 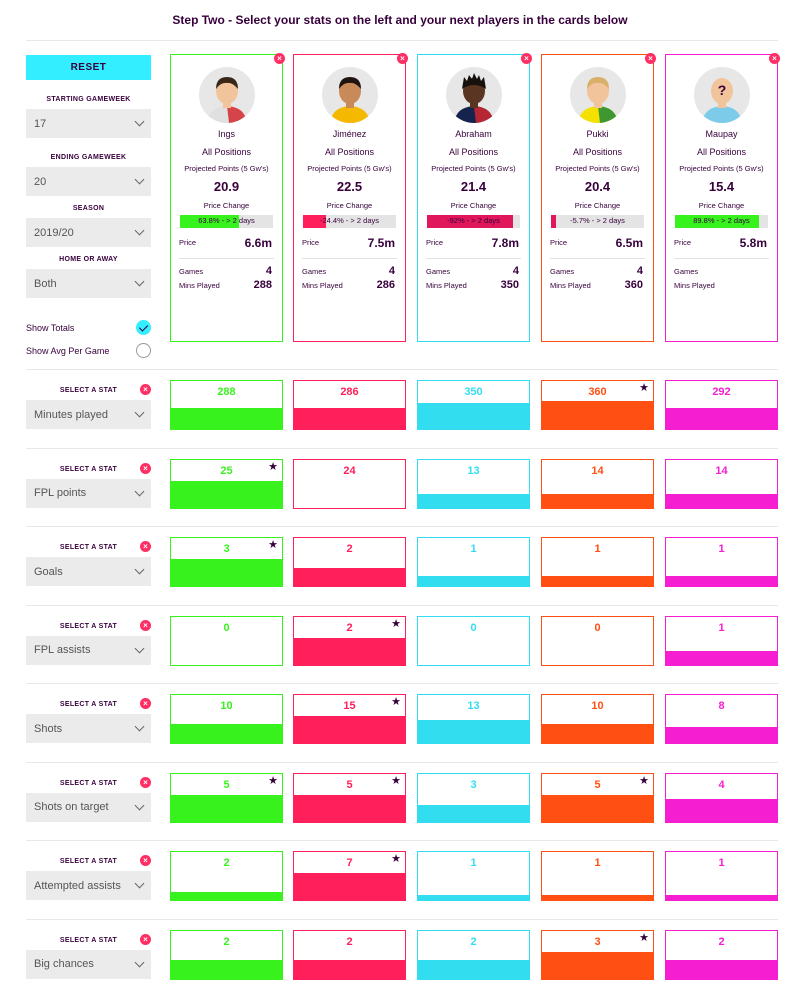 What do you see at coordinates (143, 350) in the screenshot?
I see `radio-icon` at bounding box center [143, 350].